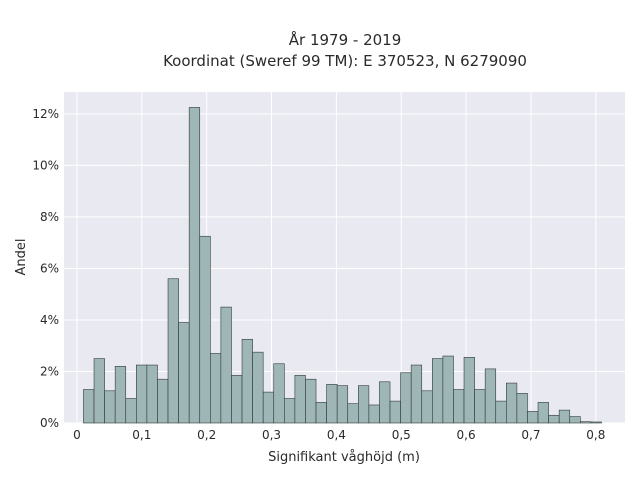  I want to click on y-tick-label: 6%, so click(49, 268).